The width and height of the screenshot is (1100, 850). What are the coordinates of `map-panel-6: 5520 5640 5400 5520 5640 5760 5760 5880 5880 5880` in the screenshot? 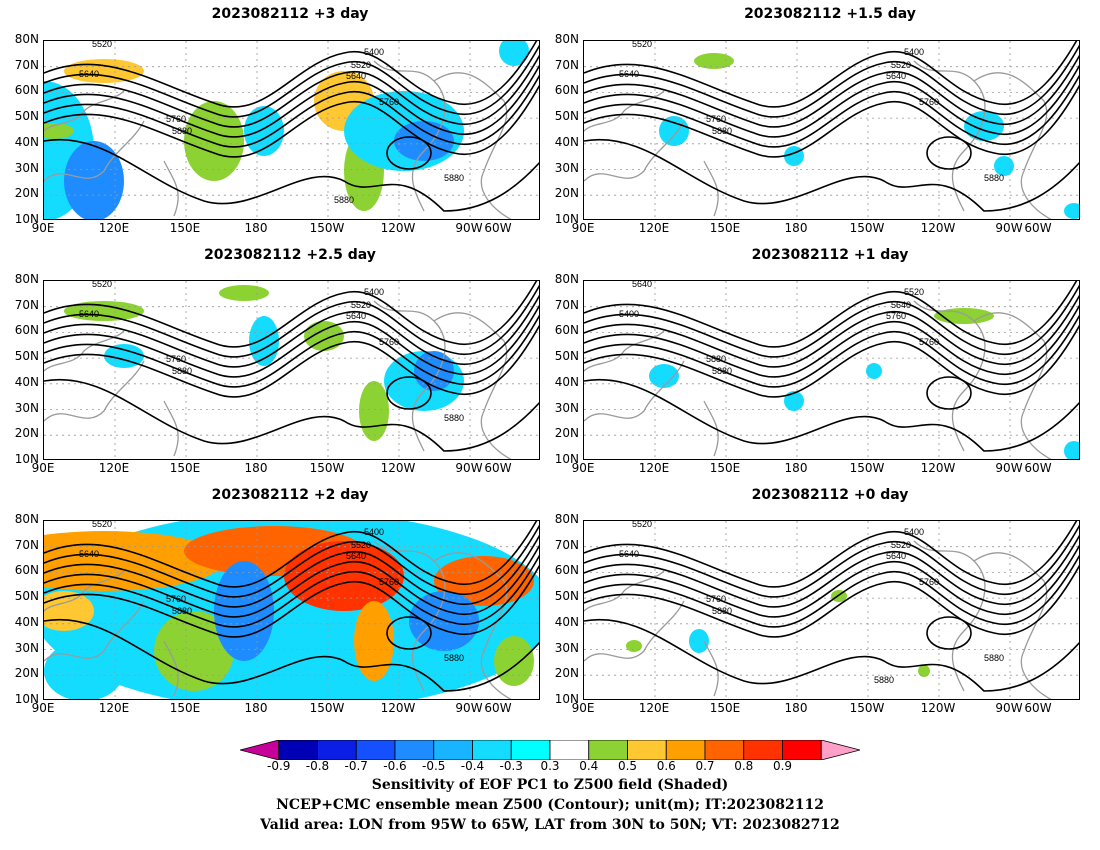 It's located at (831, 610).